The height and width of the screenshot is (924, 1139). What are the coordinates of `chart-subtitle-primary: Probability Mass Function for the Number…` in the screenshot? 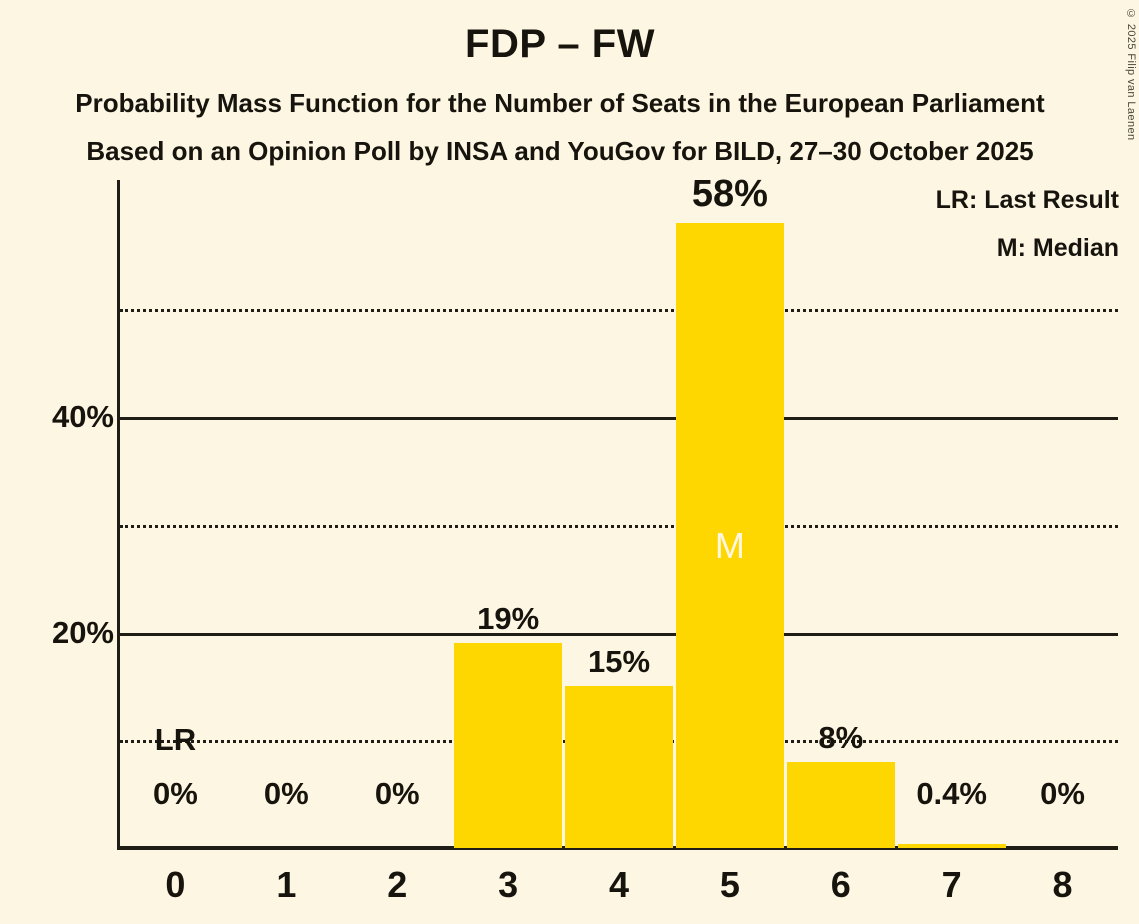 It's located at (560, 103).